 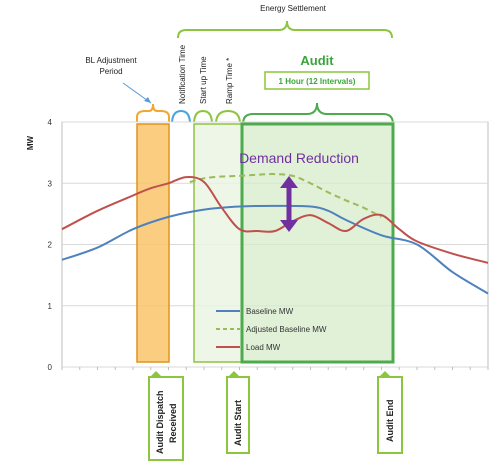 What do you see at coordinates (203, 80) in the screenshot?
I see `startup-time-label: Start up Time` at bounding box center [203, 80].